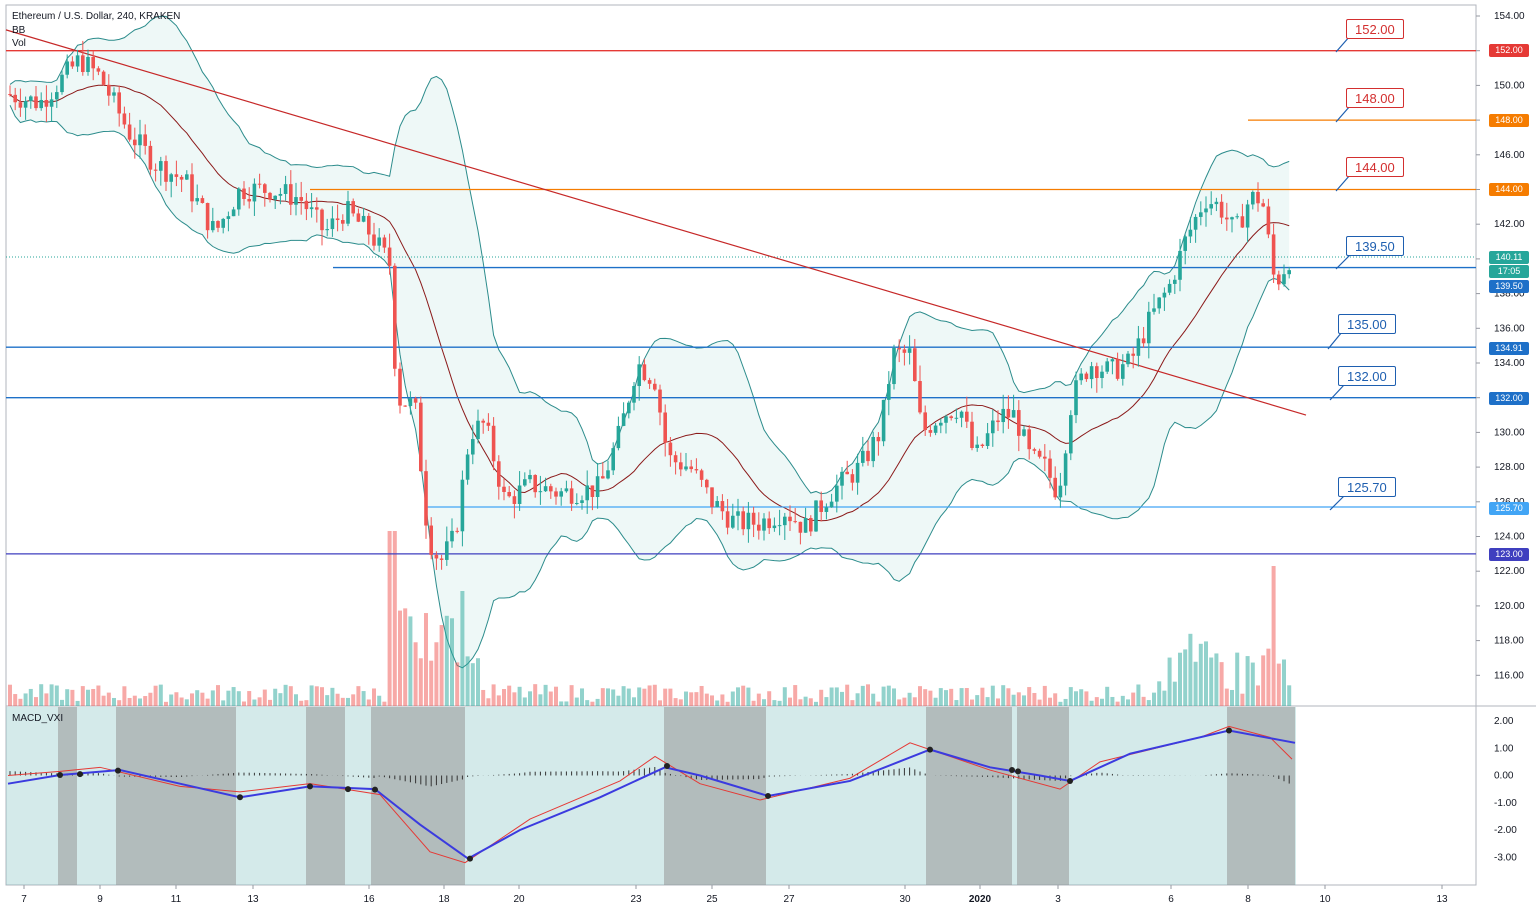 The image size is (1536, 915). I want to click on callout-125-7: 125.70, so click(1367, 487).